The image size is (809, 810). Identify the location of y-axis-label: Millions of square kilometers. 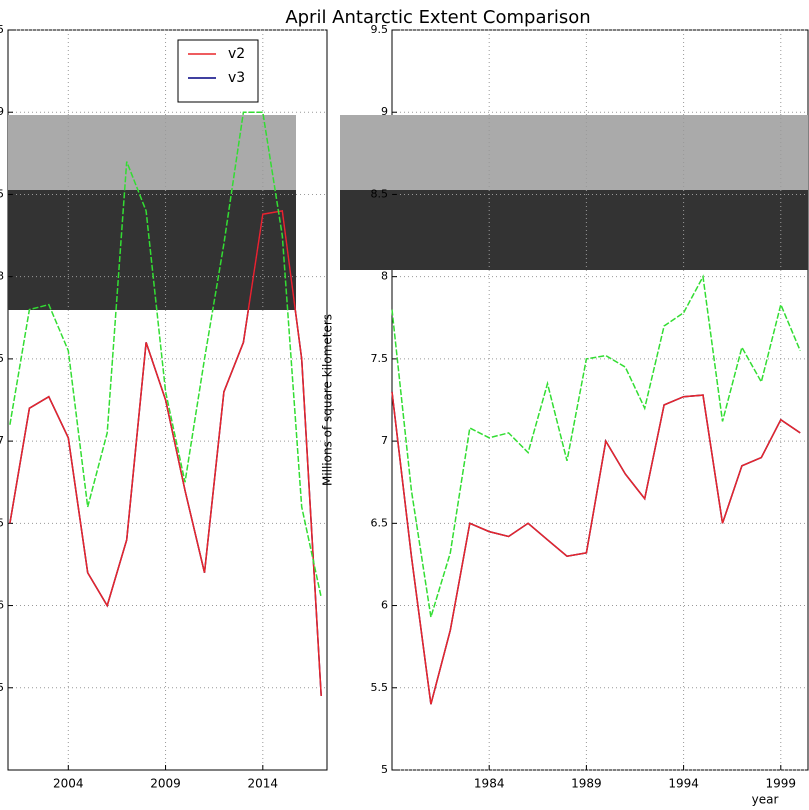
(328, 400).